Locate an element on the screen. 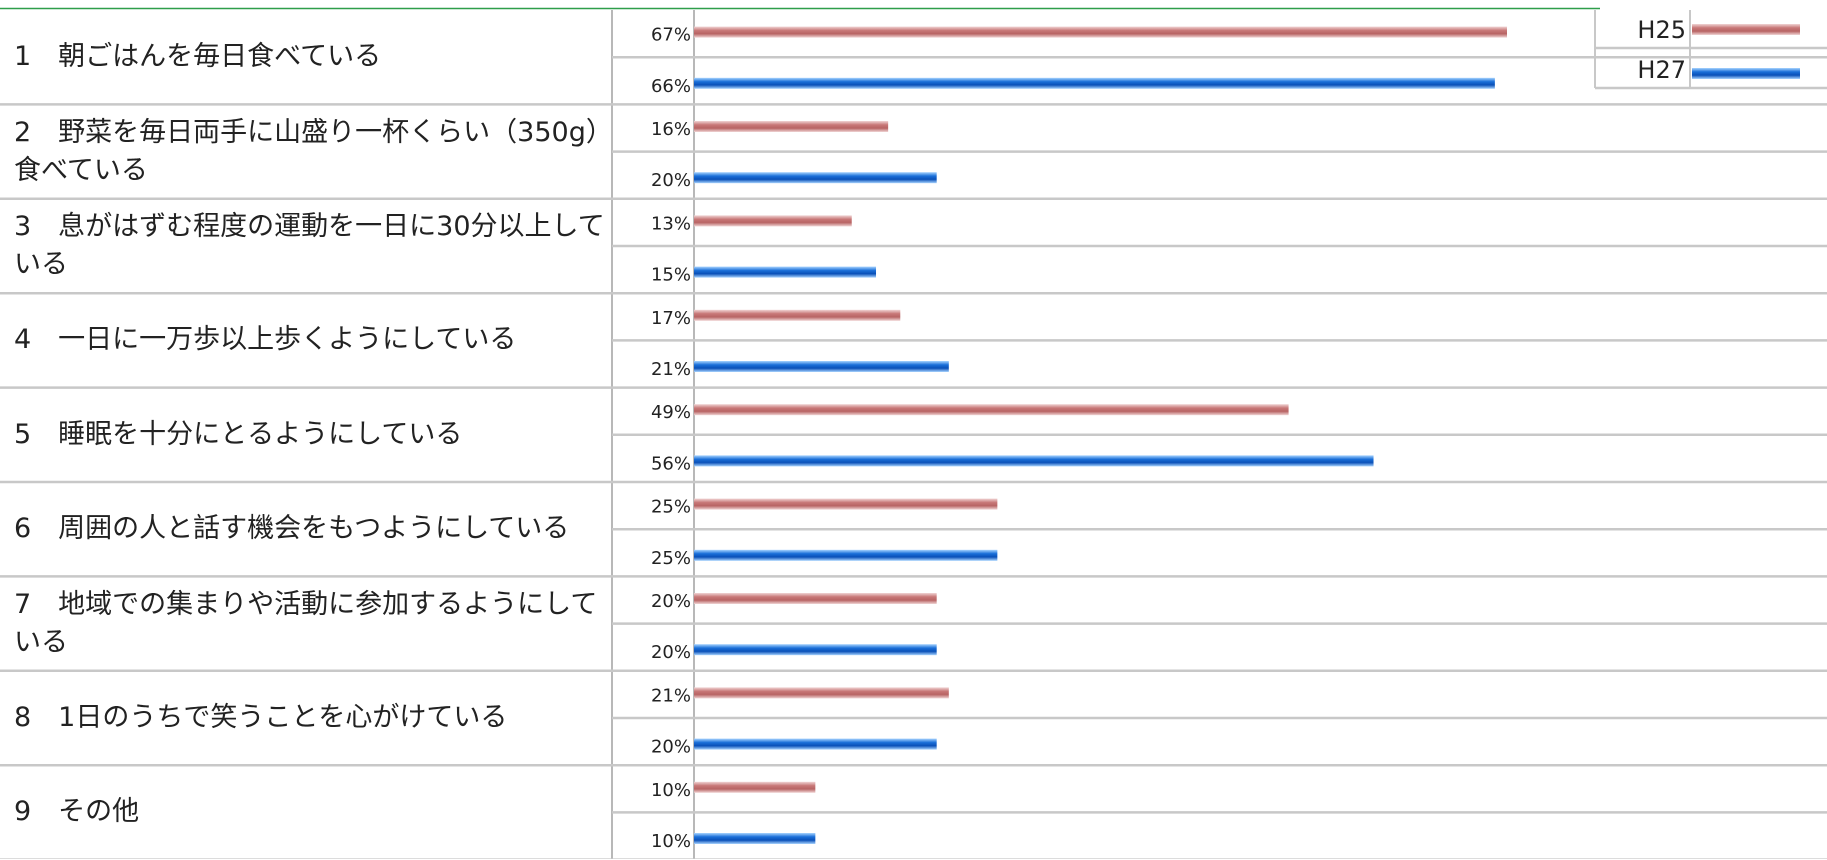 Image resolution: width=1827 pixels, height=860 pixels. category-label: 7 地域での集まりや活動に参加するようにしている is located at coordinates (314, 623).